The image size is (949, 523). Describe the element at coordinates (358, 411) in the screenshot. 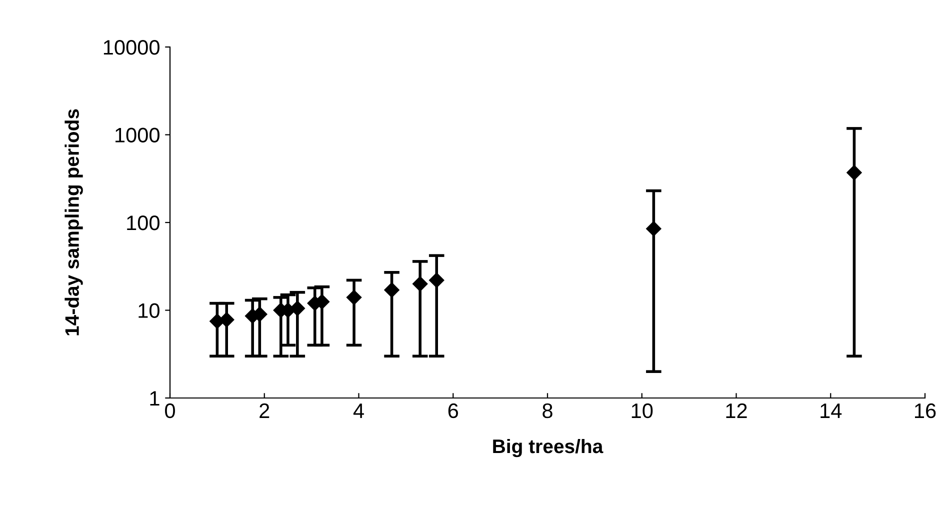

I see `x-tick-label: 4` at that location.